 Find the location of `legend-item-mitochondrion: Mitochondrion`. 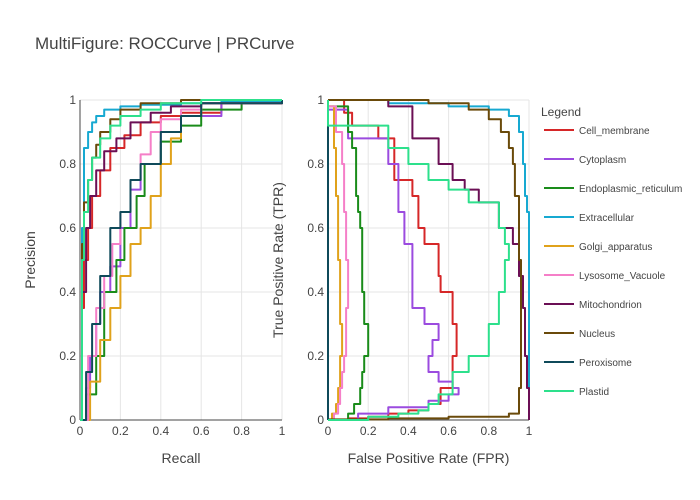

legend-item-mitochondrion: Mitochondrion is located at coordinates (593, 305).